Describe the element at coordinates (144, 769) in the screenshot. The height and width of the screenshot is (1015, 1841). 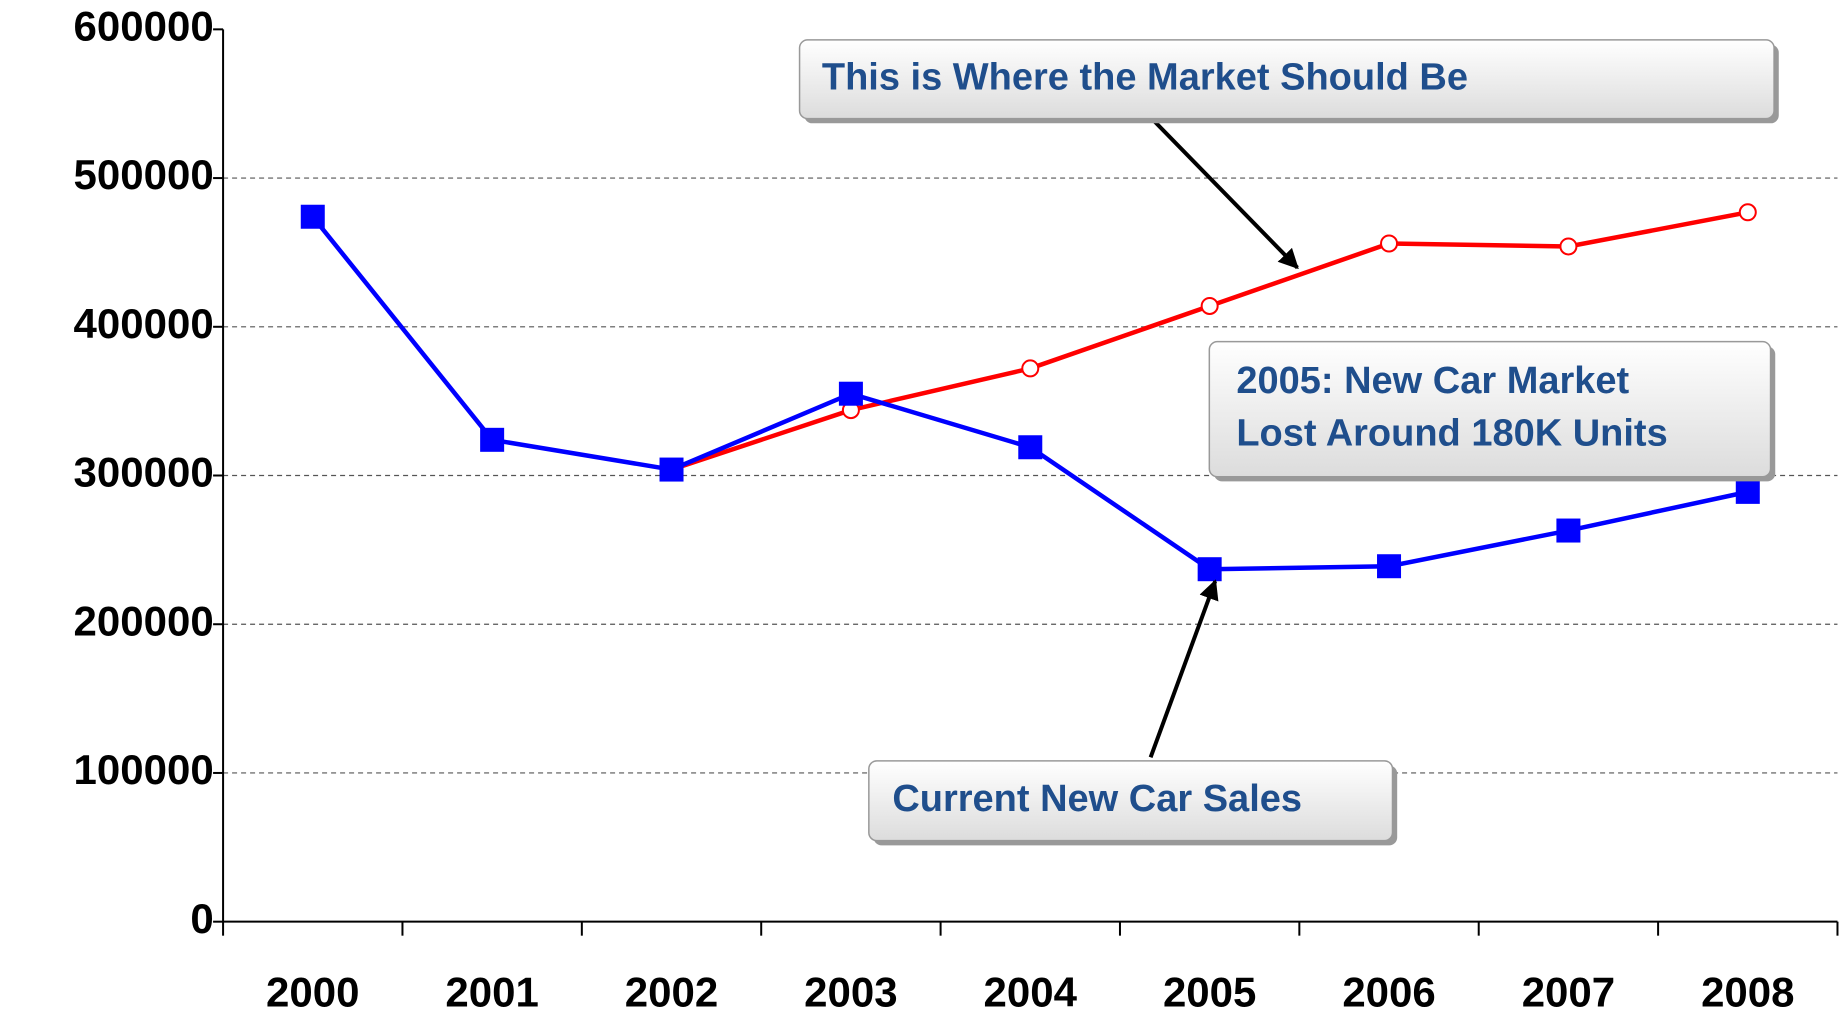
I see `y-tick-label: 100000` at that location.